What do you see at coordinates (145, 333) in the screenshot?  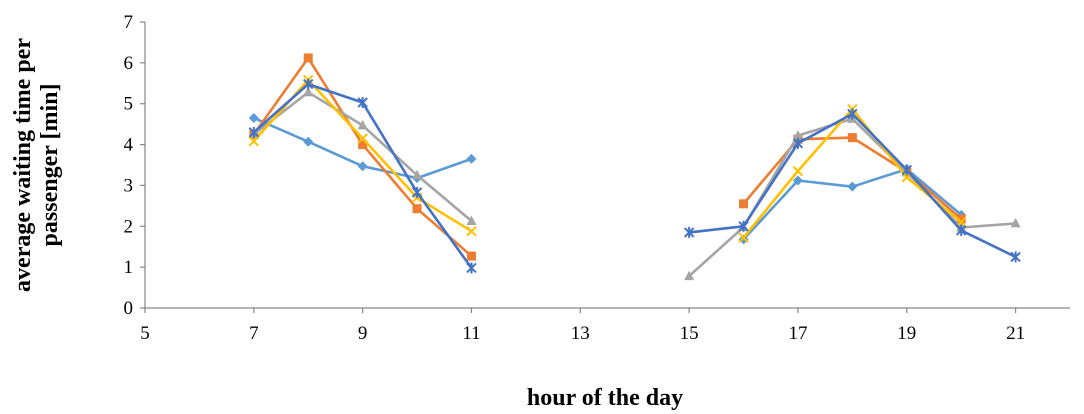 I see `x-tick-label: 5` at bounding box center [145, 333].